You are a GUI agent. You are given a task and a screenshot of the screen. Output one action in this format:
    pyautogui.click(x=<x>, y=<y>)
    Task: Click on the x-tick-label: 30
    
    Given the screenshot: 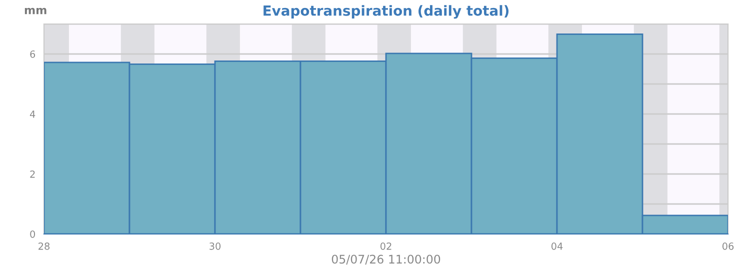 What is the action you would take?
    pyautogui.click(x=215, y=246)
    